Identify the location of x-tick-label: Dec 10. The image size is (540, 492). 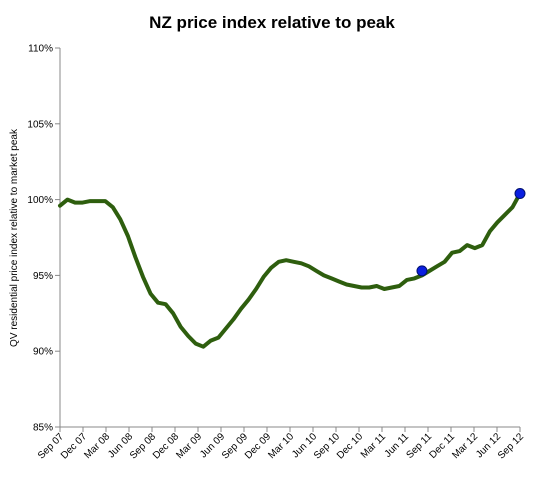
(350, 446).